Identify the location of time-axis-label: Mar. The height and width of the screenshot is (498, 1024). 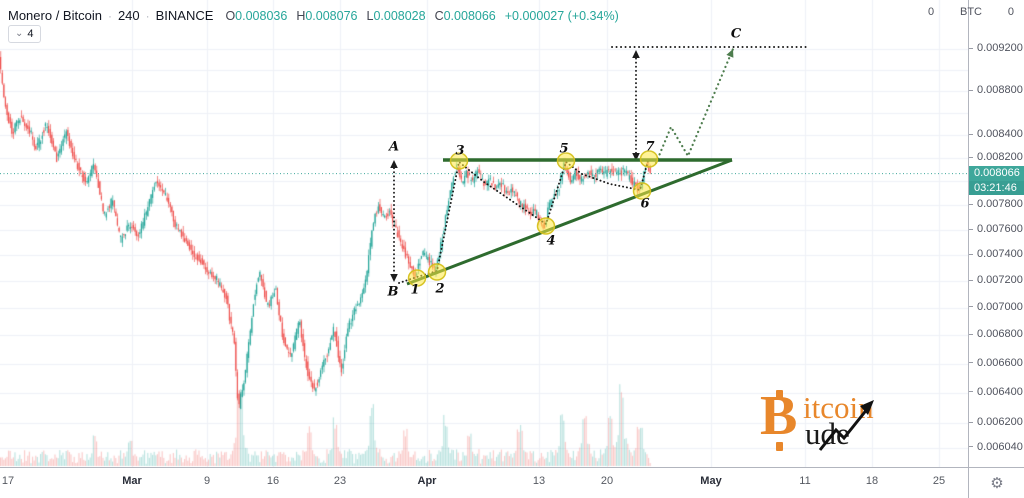
(132, 481).